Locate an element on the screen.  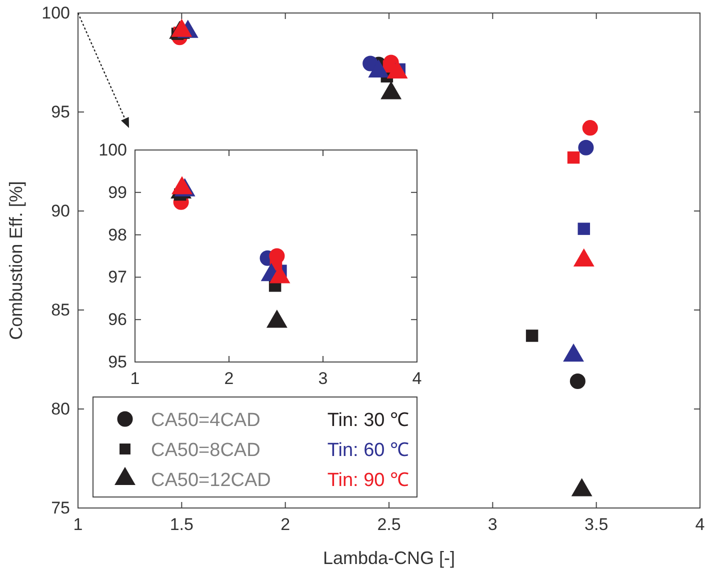
legend-label: Tin: 60 ℃ is located at coordinates (368, 450).